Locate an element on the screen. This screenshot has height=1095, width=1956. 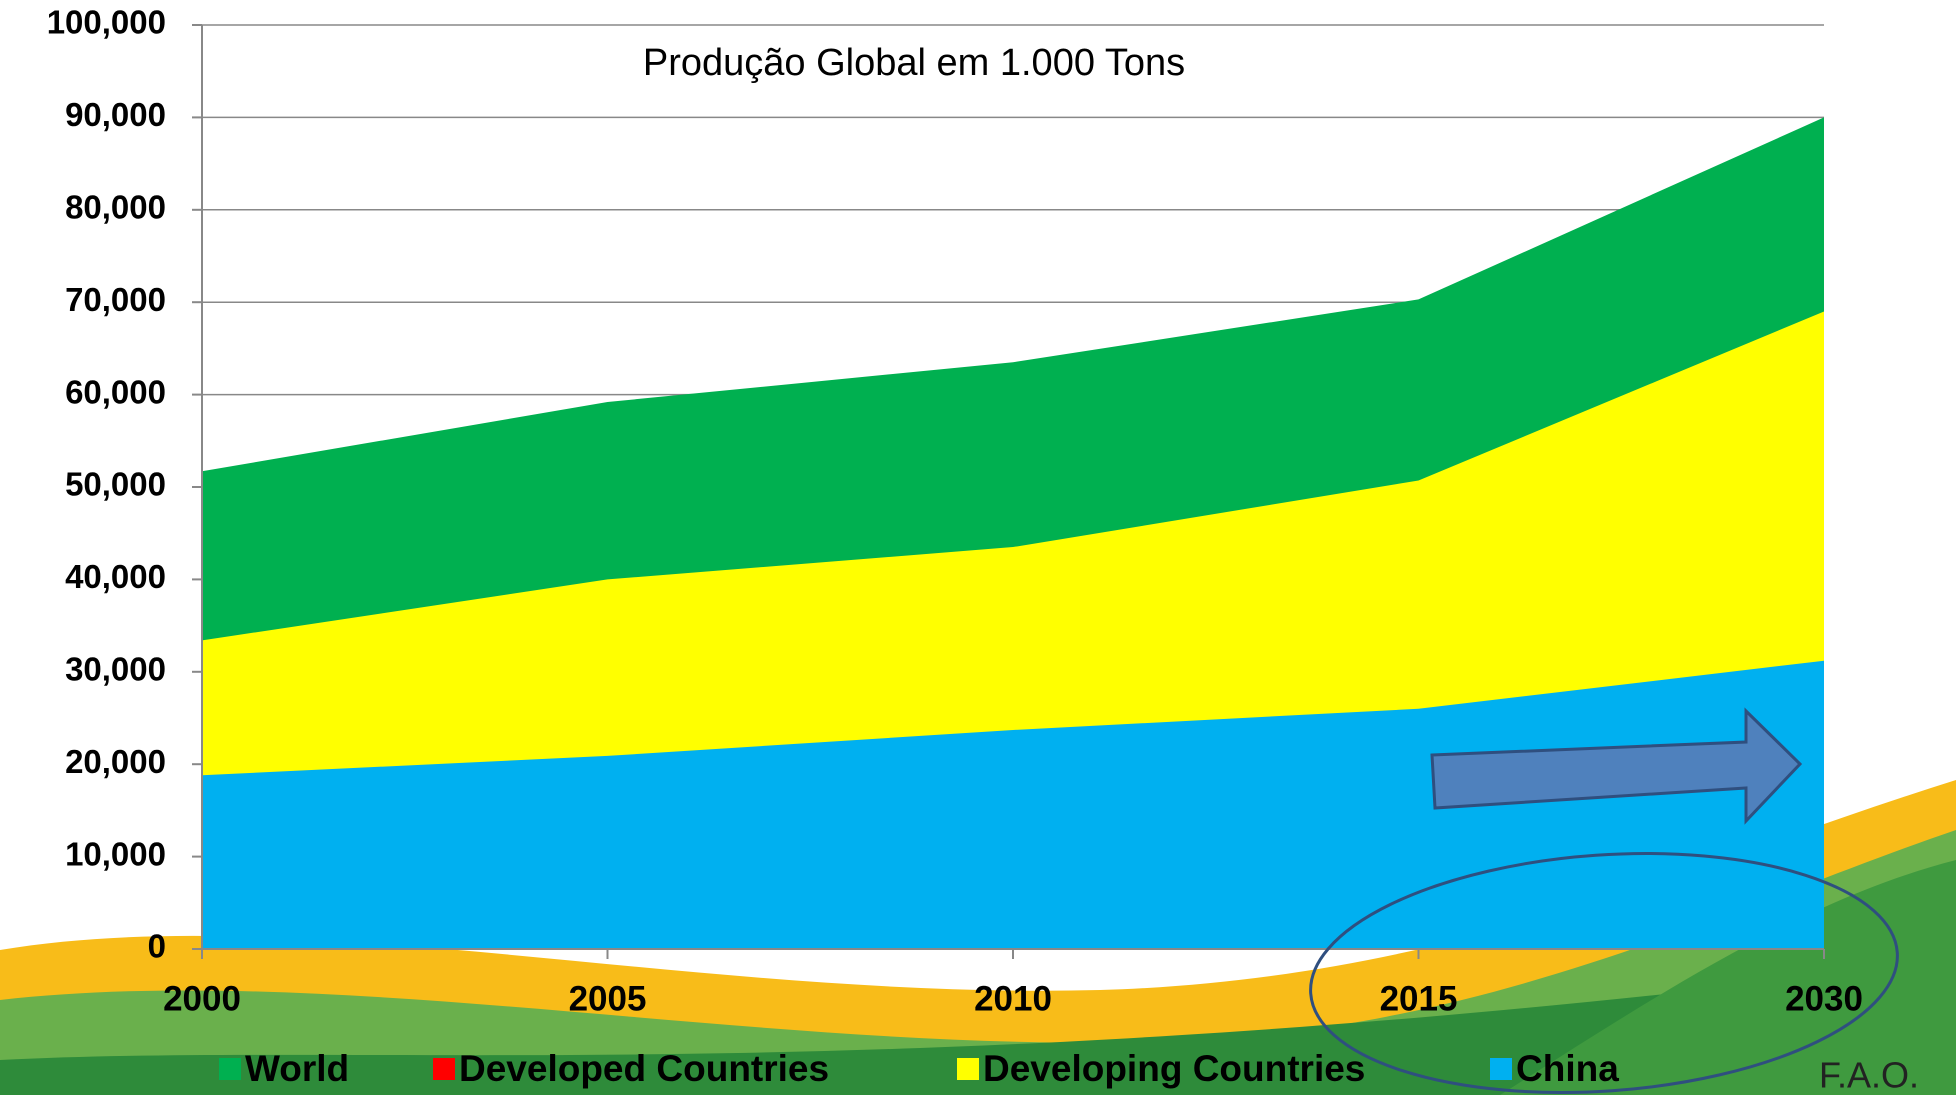
legend-label: Developing Countries is located at coordinates (1174, 1068).